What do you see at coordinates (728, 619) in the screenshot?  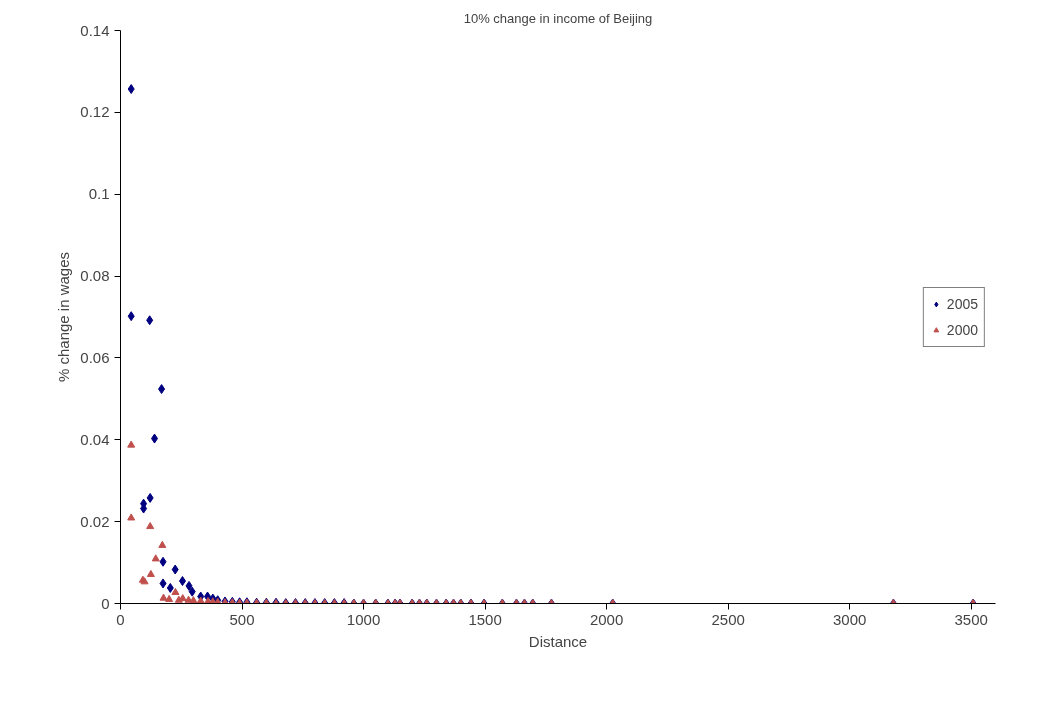 I see `x-tick-label: 2500` at bounding box center [728, 619].